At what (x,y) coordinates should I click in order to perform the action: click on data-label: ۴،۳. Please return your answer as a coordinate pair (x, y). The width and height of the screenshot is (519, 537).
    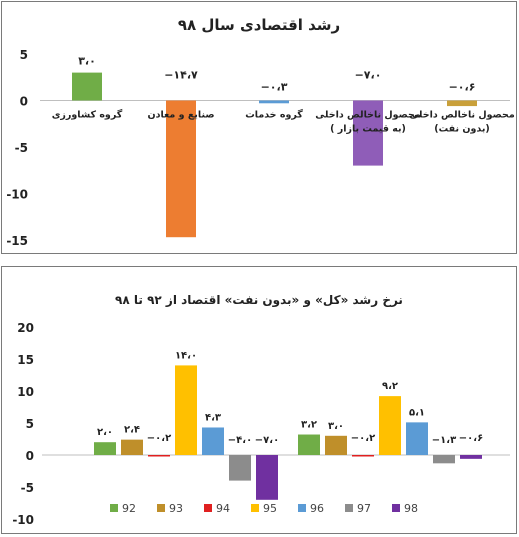
    Looking at the image, I should click on (213, 417).